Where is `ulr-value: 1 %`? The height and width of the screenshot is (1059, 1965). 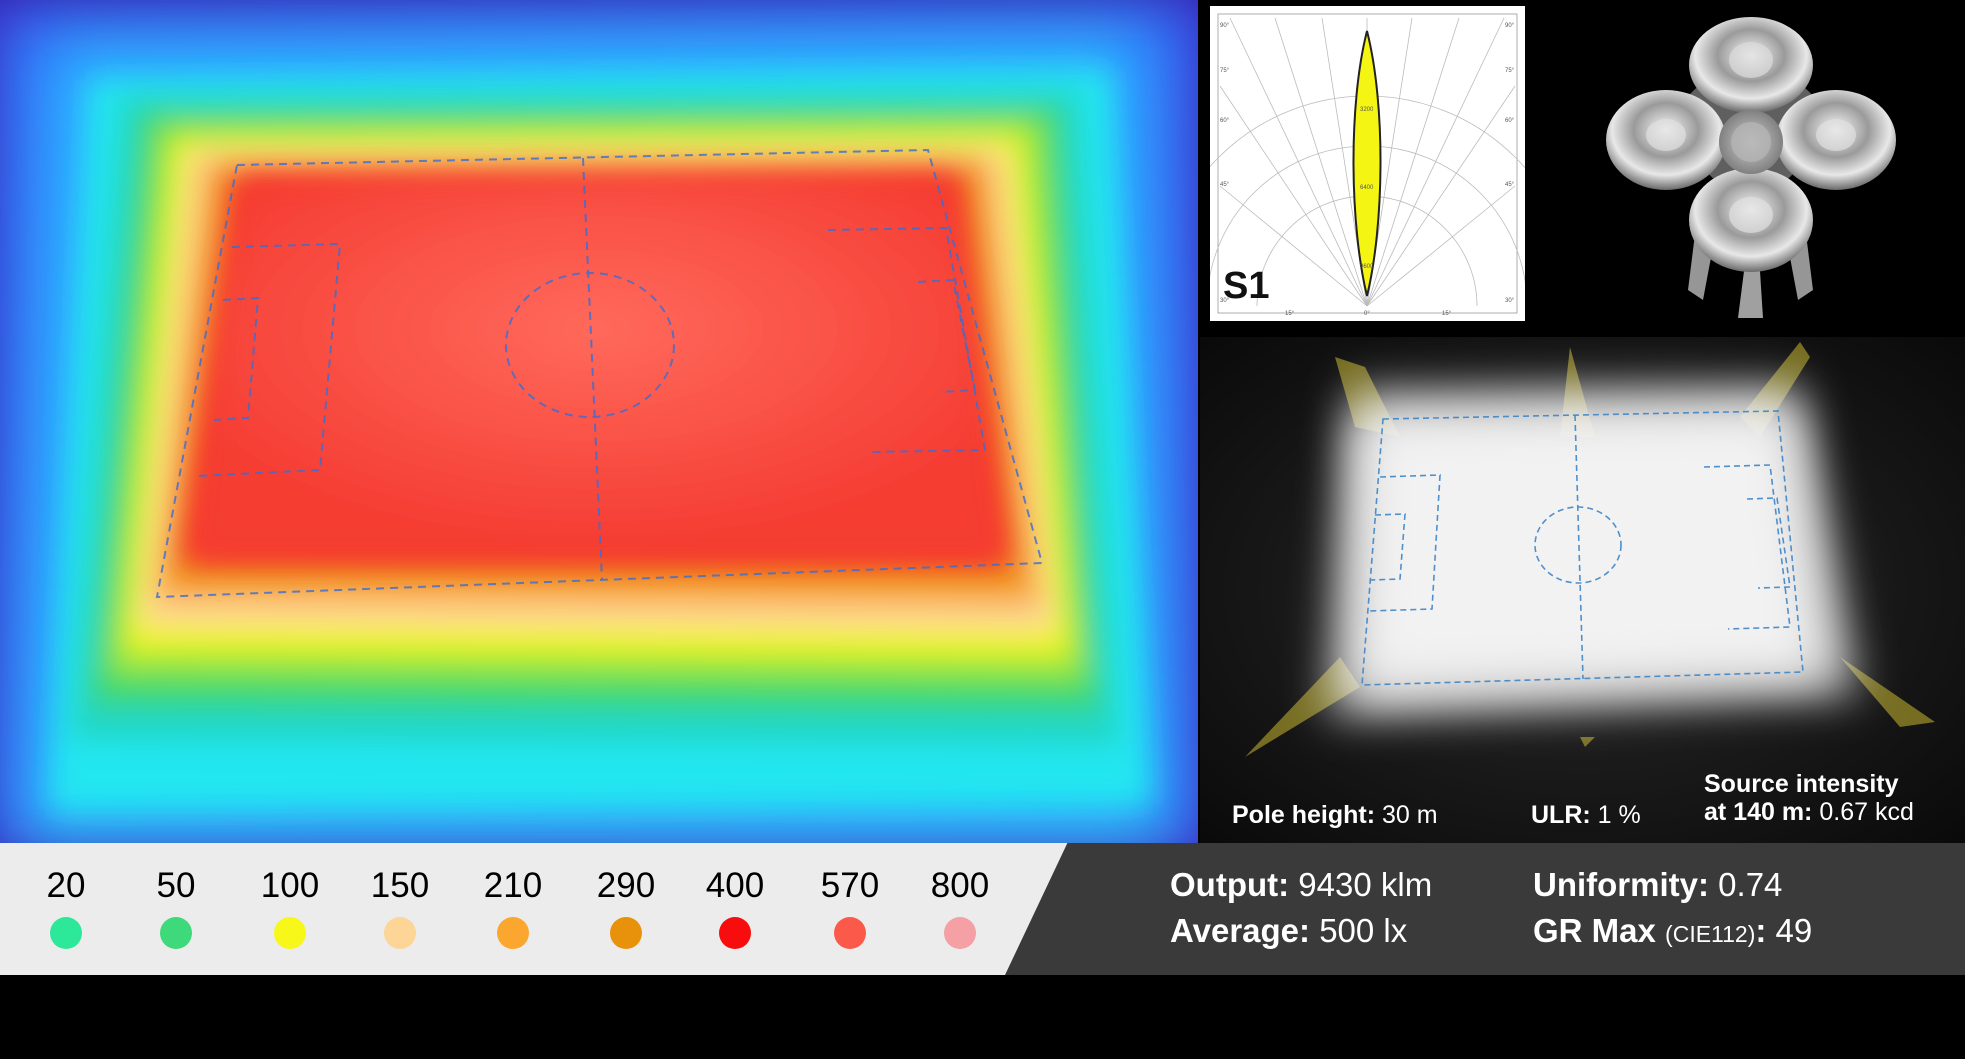 ulr-value: 1 % is located at coordinates (1619, 815).